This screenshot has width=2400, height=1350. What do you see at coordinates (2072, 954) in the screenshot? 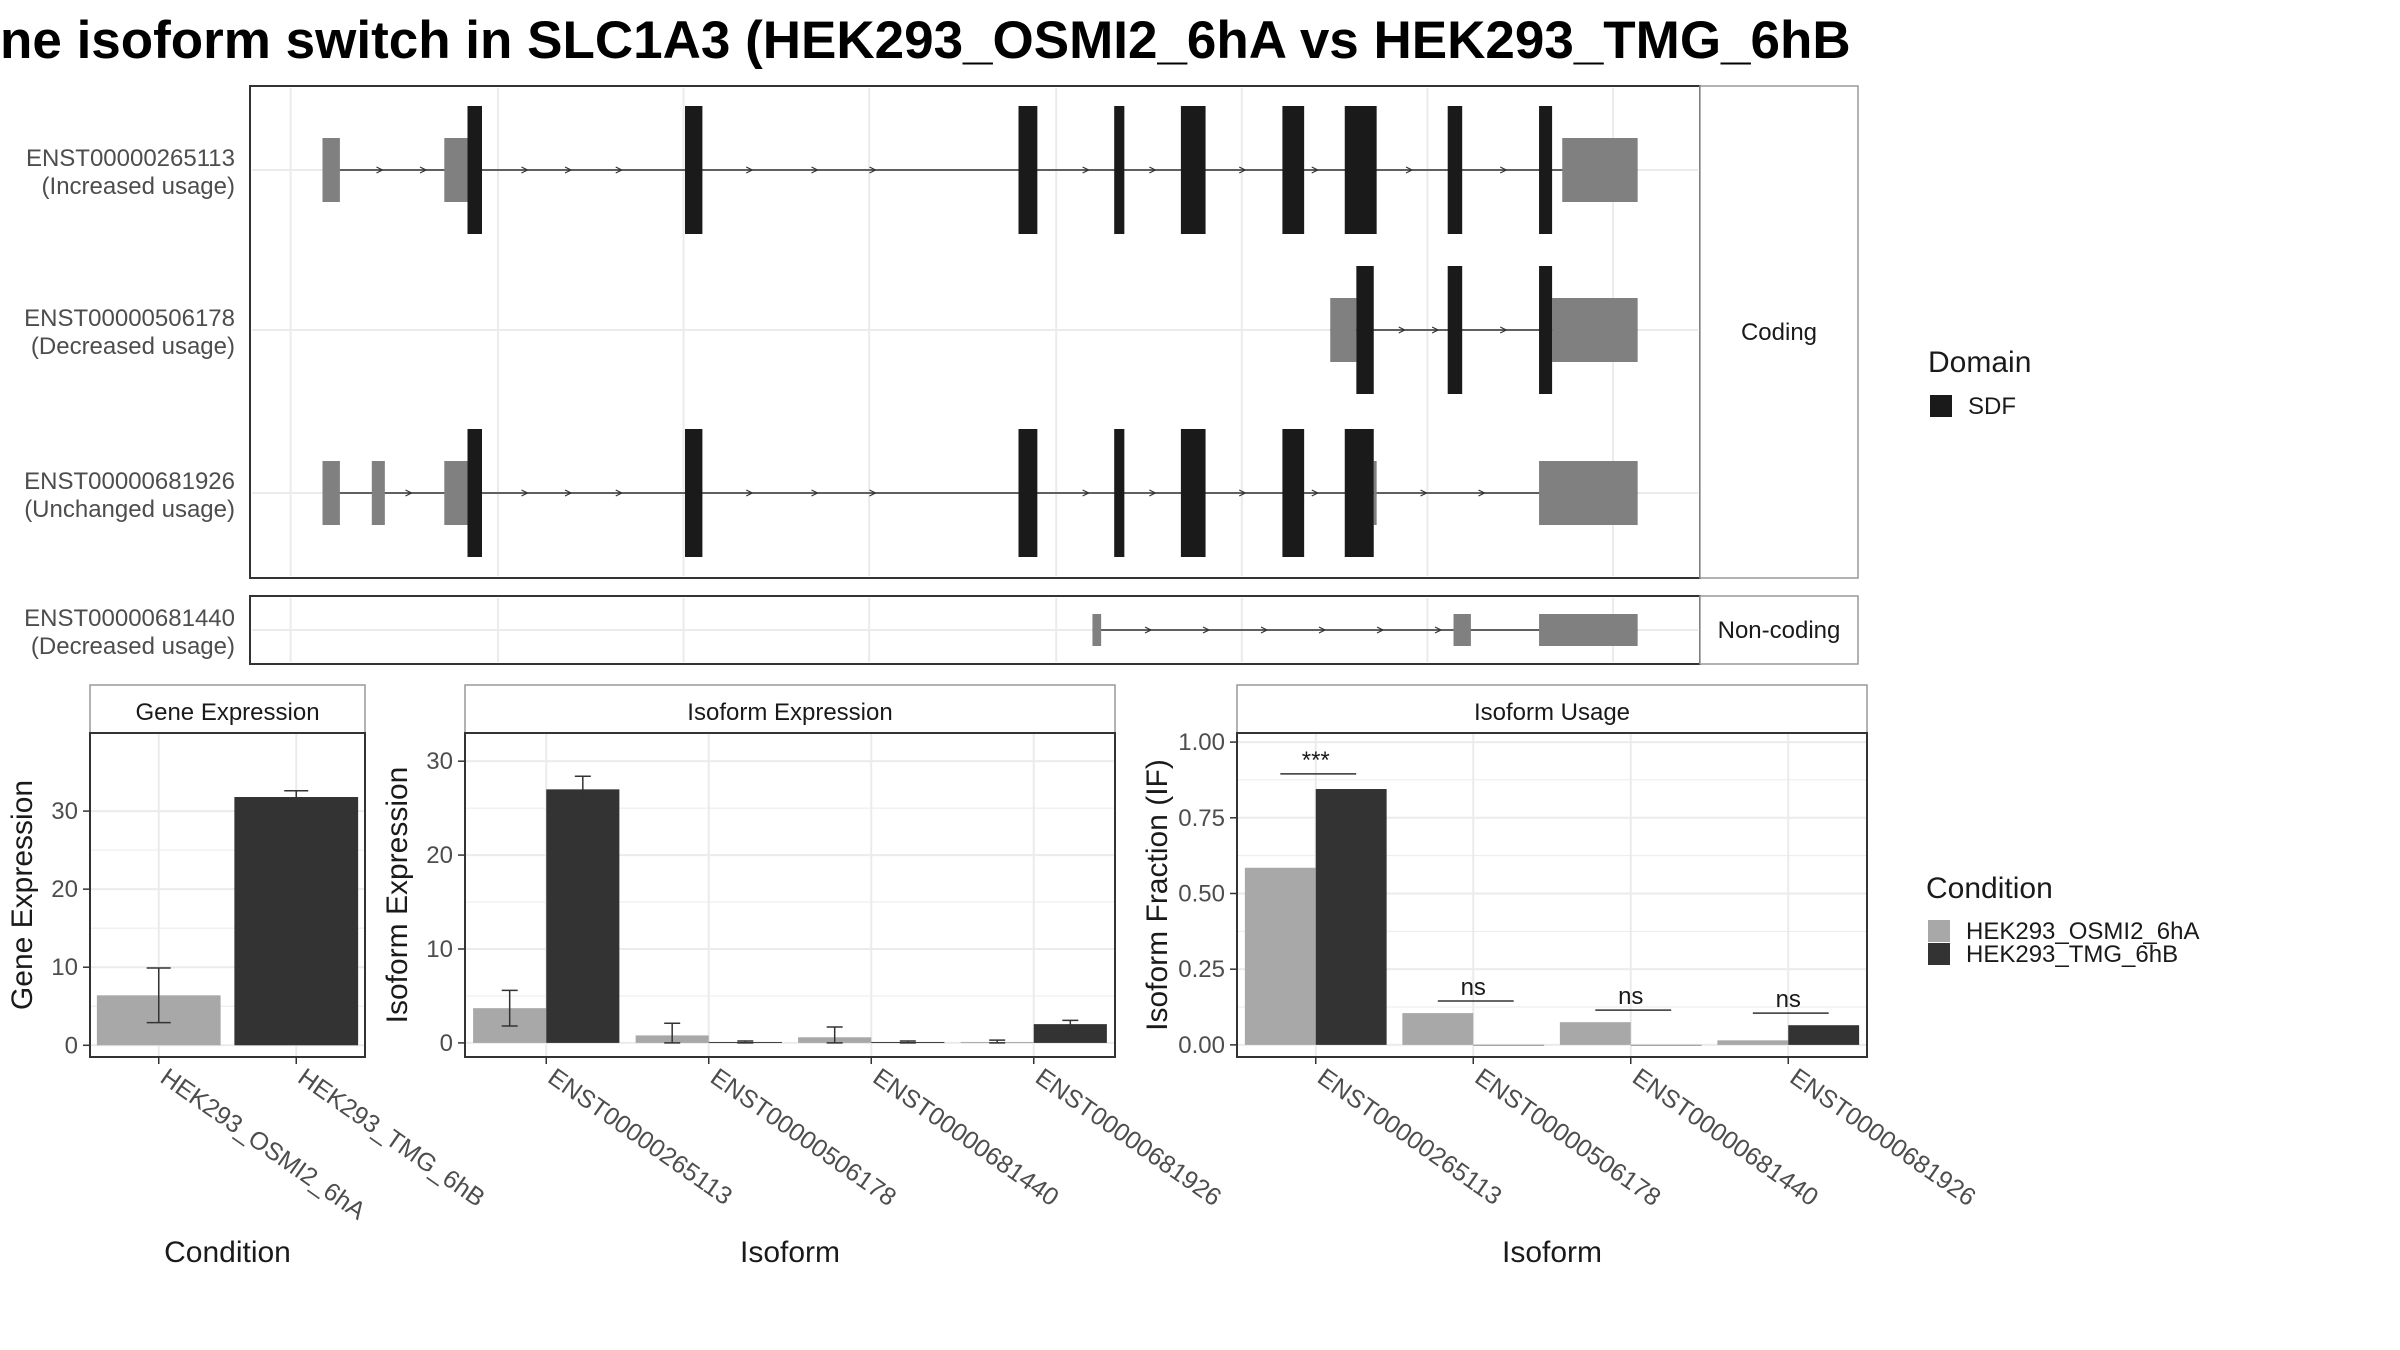
I see `condition-legend-label-b: HEK293_TMG_6hB` at bounding box center [2072, 954].